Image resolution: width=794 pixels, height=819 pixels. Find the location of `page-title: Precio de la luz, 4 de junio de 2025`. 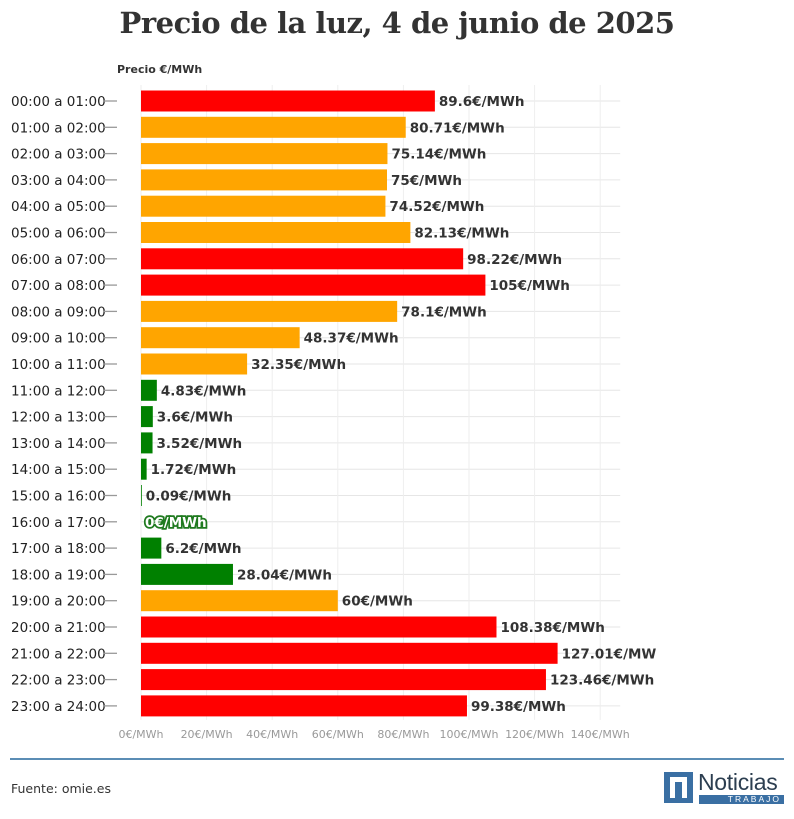

page-title: Precio de la luz, 4 de junio de 2025 is located at coordinates (397, 23).